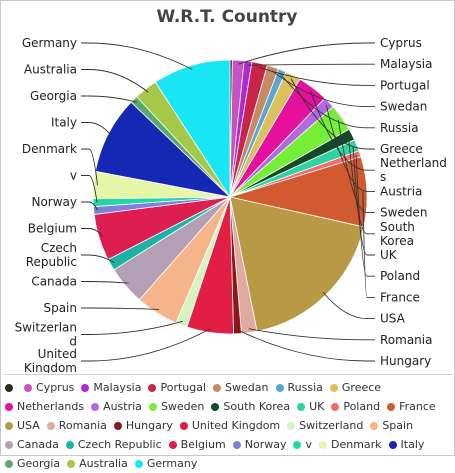 Image resolution: width=455 pixels, height=473 pixels. What do you see at coordinates (73, 176) in the screenshot?
I see `slice-label-24: v` at bounding box center [73, 176].